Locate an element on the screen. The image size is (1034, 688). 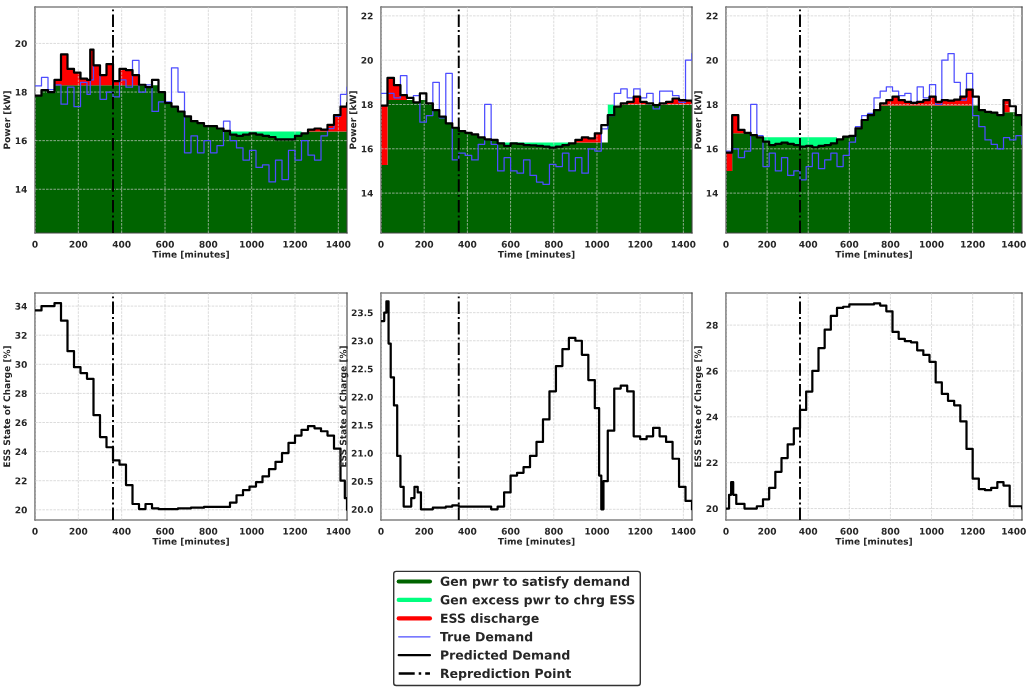
y-tick-label: 20.0 is located at coordinates (362, 509).